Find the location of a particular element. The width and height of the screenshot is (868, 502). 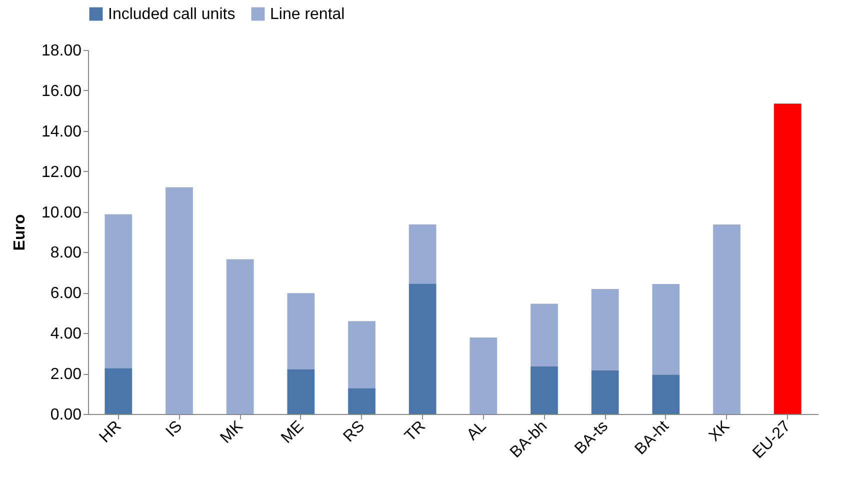

y-tick-label: 12.00 is located at coordinates (61, 172).